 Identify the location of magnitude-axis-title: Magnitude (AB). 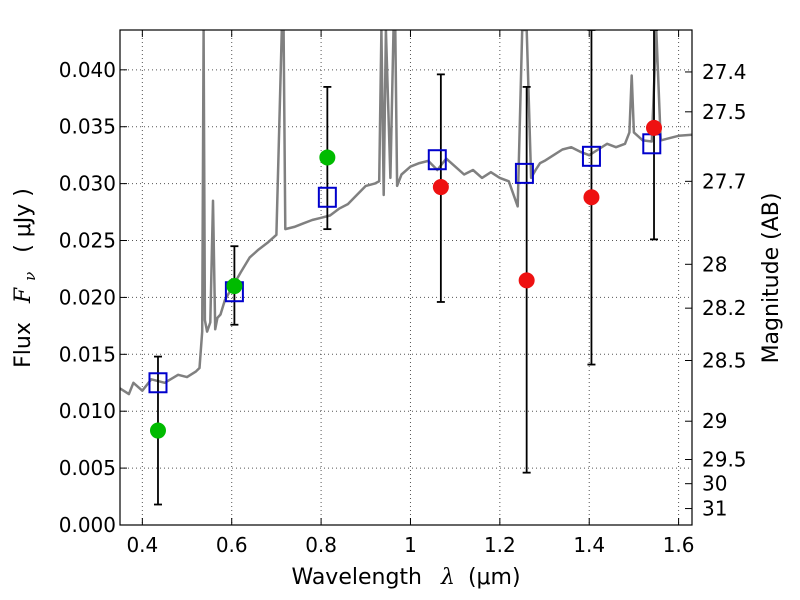
(771, 278).